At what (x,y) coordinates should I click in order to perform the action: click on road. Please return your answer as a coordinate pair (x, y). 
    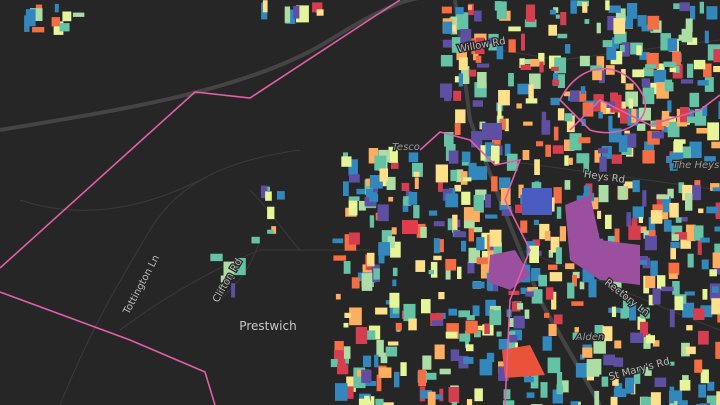
    Looking at the image, I should click on (244, 290).